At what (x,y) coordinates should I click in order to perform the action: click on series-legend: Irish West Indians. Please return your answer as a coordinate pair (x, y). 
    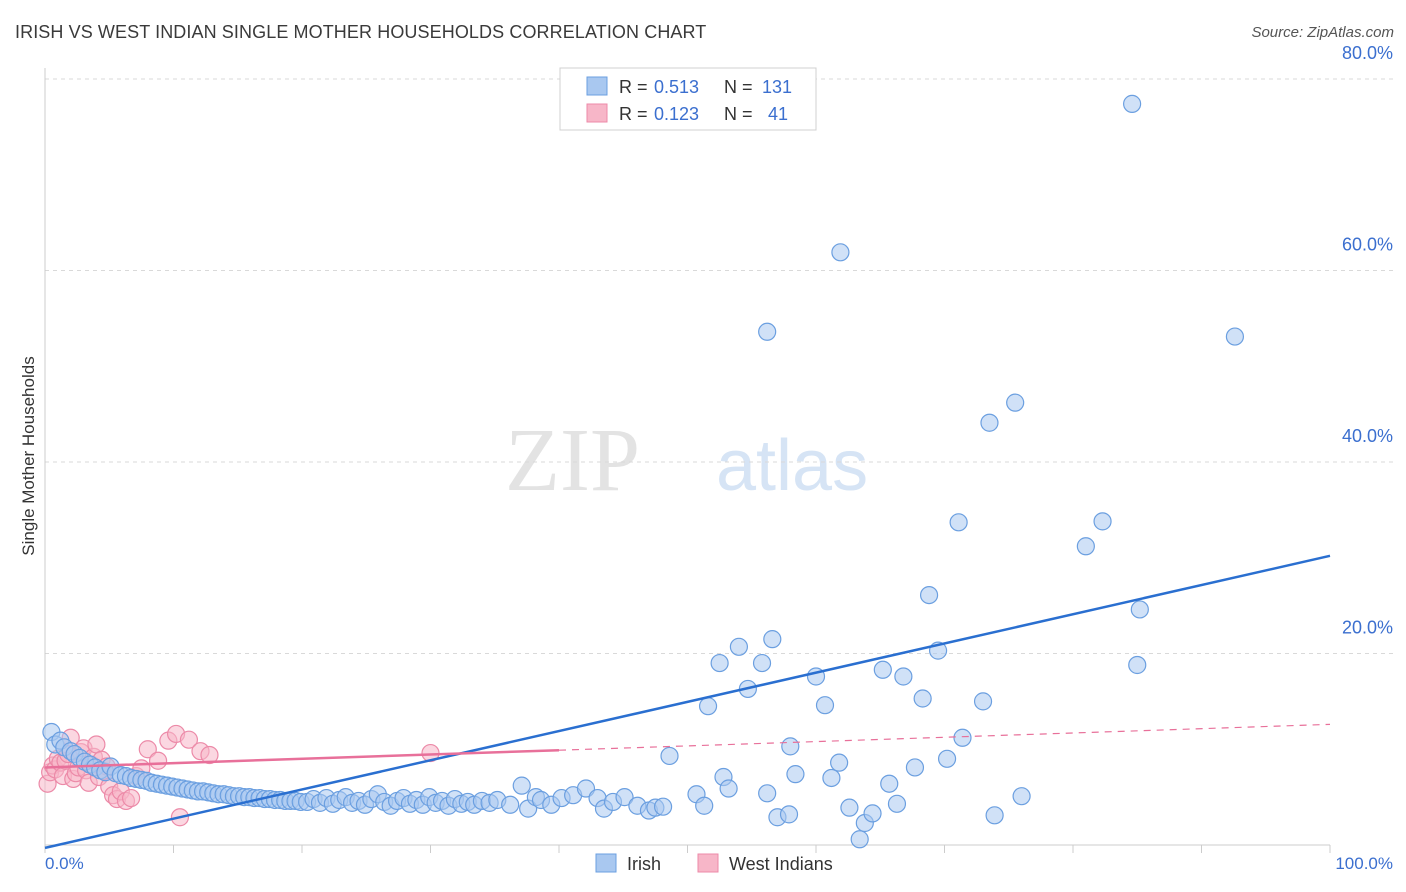
    Looking at the image, I should click on (714, 863).